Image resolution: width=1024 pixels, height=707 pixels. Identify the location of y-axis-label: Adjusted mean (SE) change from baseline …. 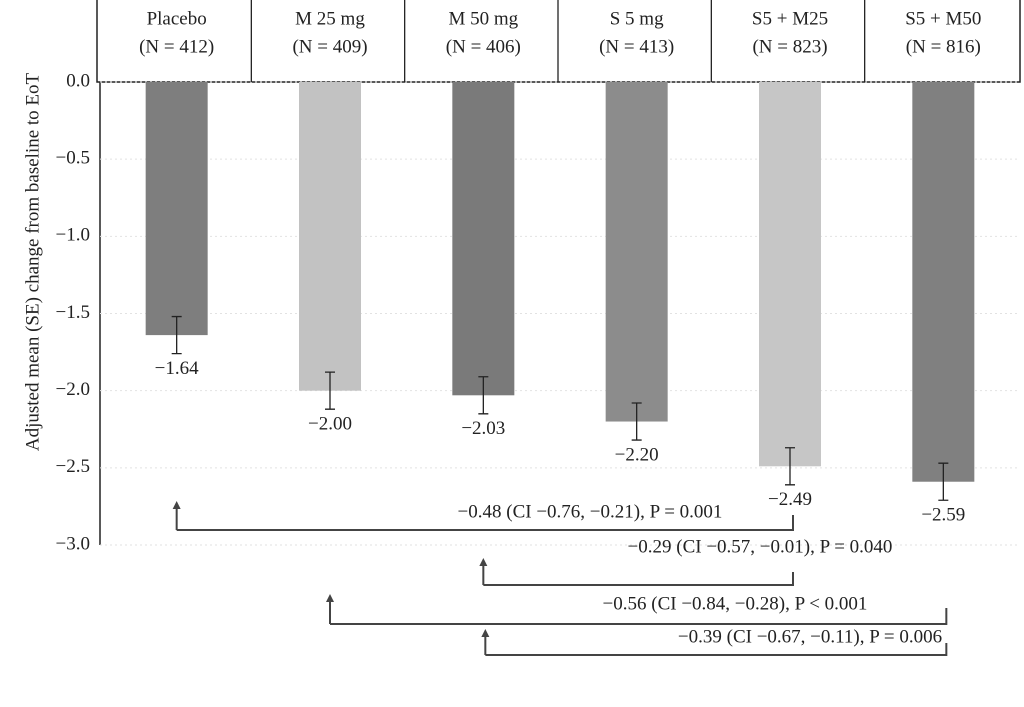
(32, 261).